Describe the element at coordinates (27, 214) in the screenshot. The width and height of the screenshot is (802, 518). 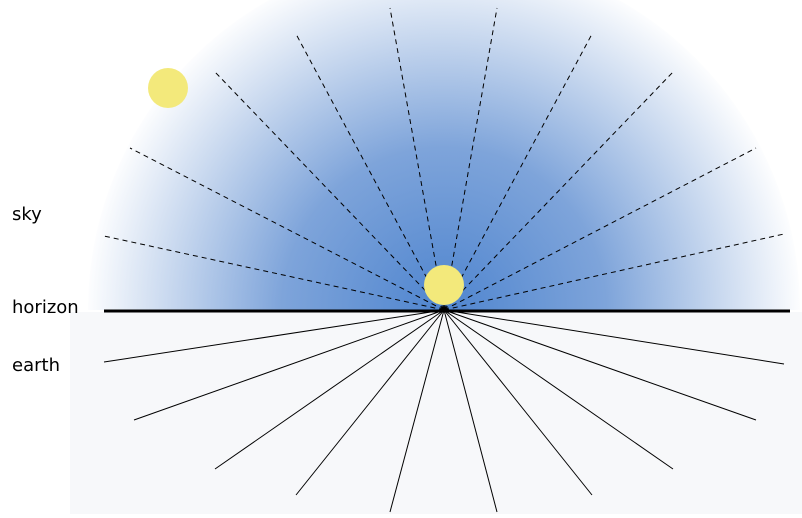
I see `sky-label: sky` at that location.